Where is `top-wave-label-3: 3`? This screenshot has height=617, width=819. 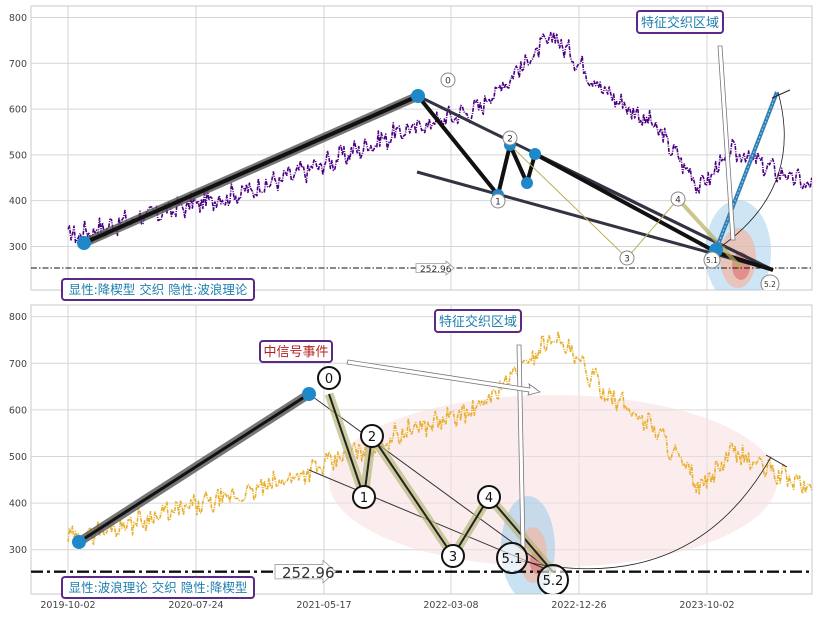
top-wave-label-3: 3 is located at coordinates (627, 258).